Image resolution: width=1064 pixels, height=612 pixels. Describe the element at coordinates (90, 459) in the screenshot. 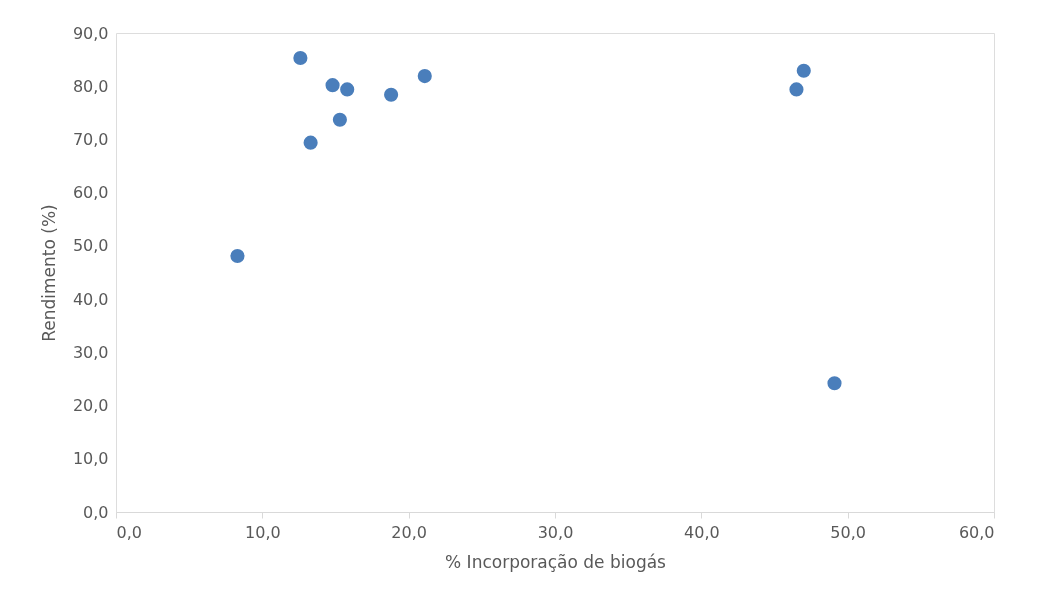

I see `y-tick-label: 10,0` at that location.